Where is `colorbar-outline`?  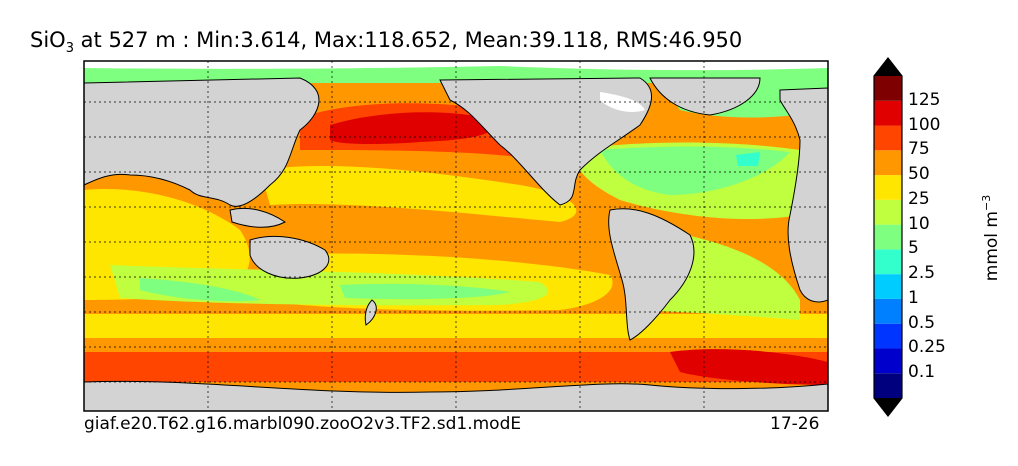 colorbar-outline is located at coordinates (888, 237).